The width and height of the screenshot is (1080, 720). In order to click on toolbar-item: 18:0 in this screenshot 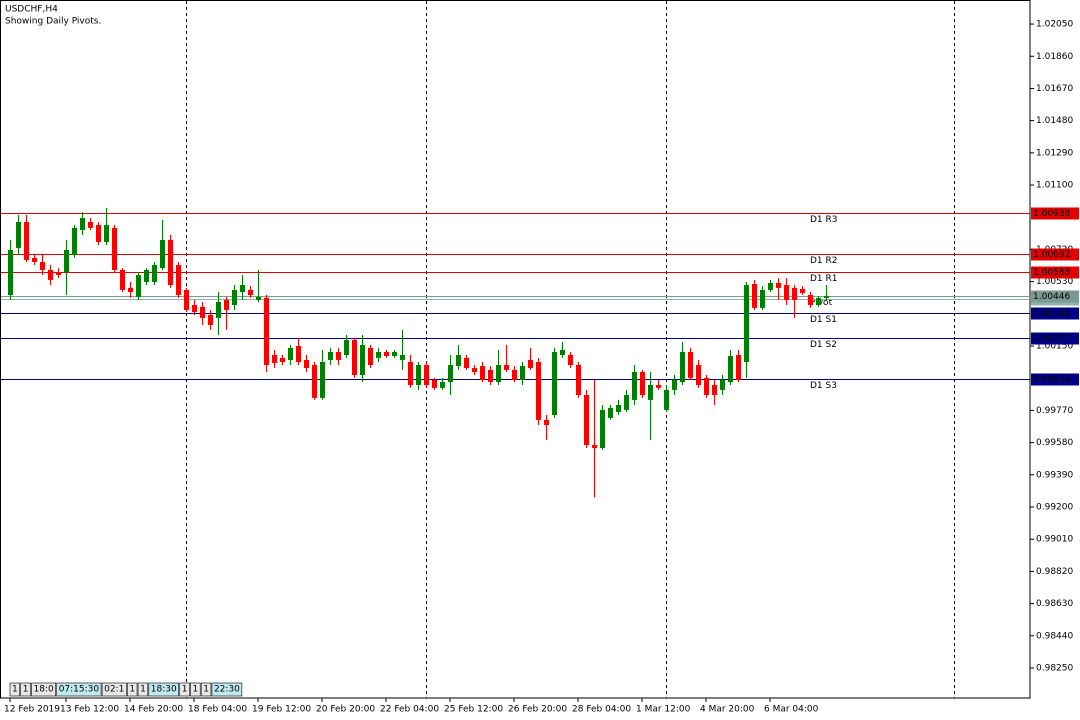, I will do `click(43, 690)`.